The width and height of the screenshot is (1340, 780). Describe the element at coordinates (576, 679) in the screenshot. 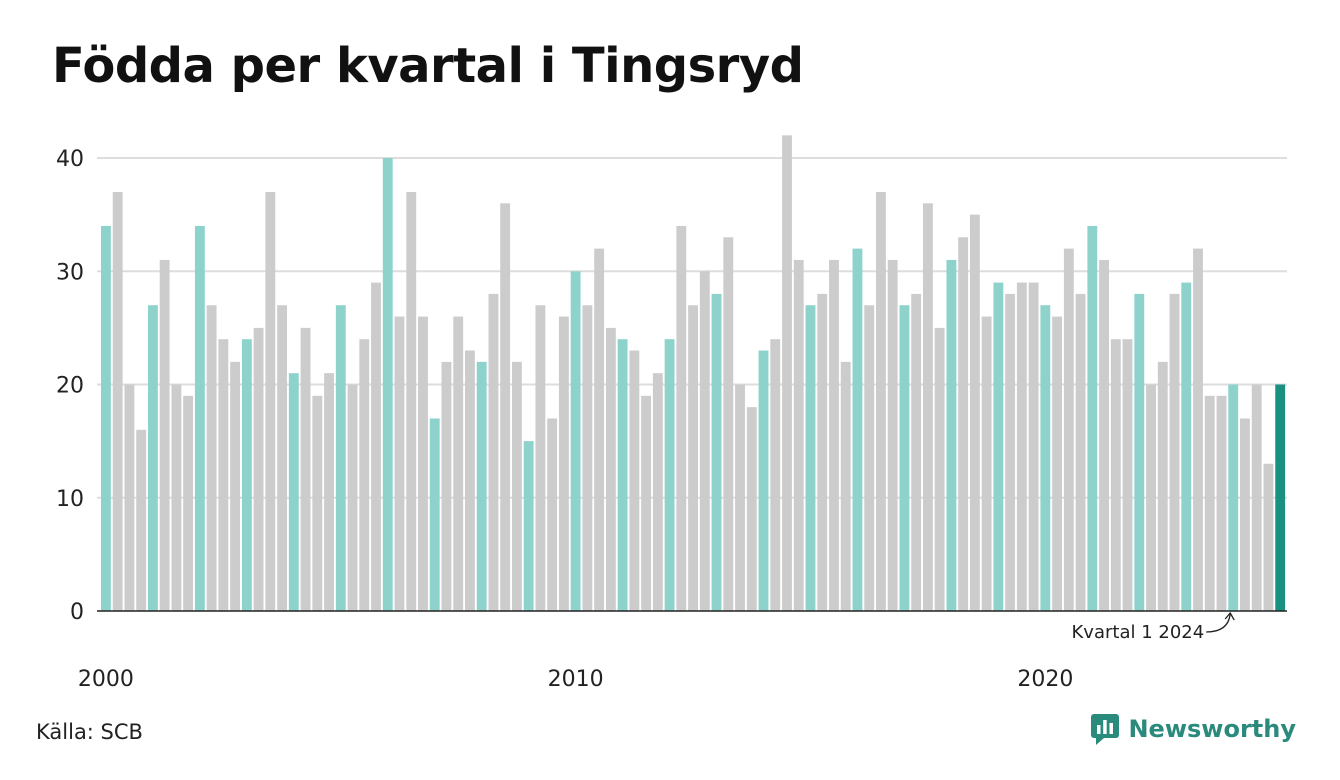

I see `x-tick-label: 2010` at that location.